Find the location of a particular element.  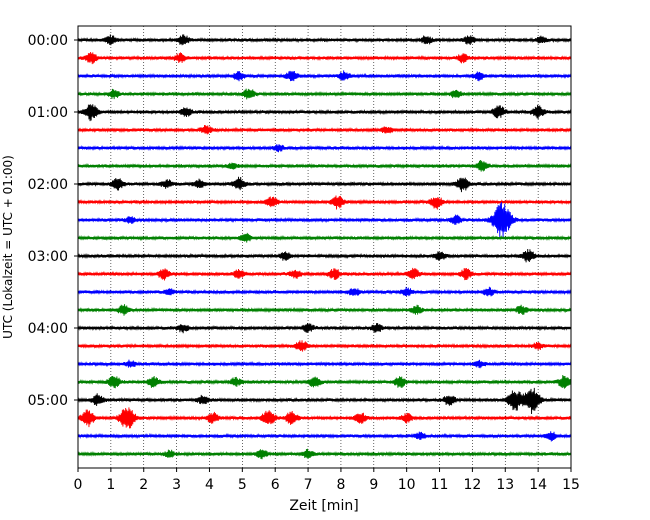

x-tick-label-8: 8 is located at coordinates (340, 485).